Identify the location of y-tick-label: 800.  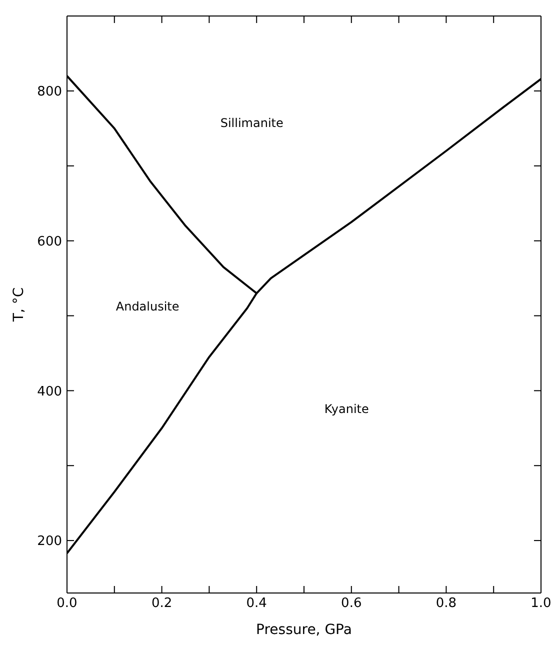
(49, 92).